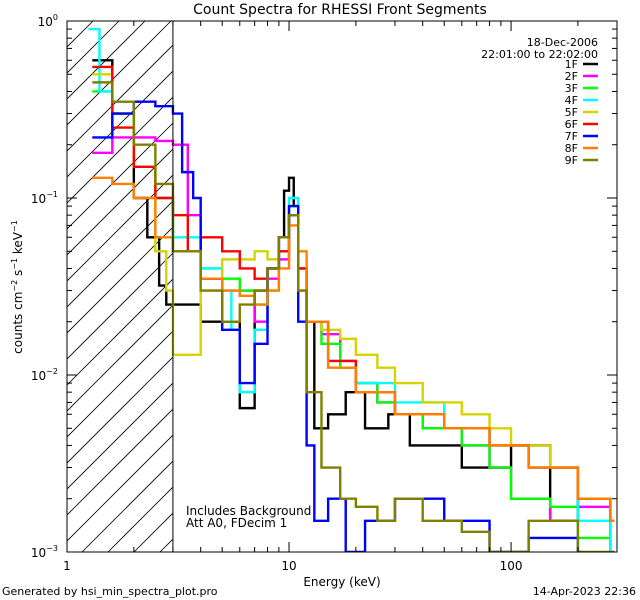 Image resolution: width=640 pixels, height=600 pixels. I want to click on legend-label-5F: 5F, so click(571, 112).